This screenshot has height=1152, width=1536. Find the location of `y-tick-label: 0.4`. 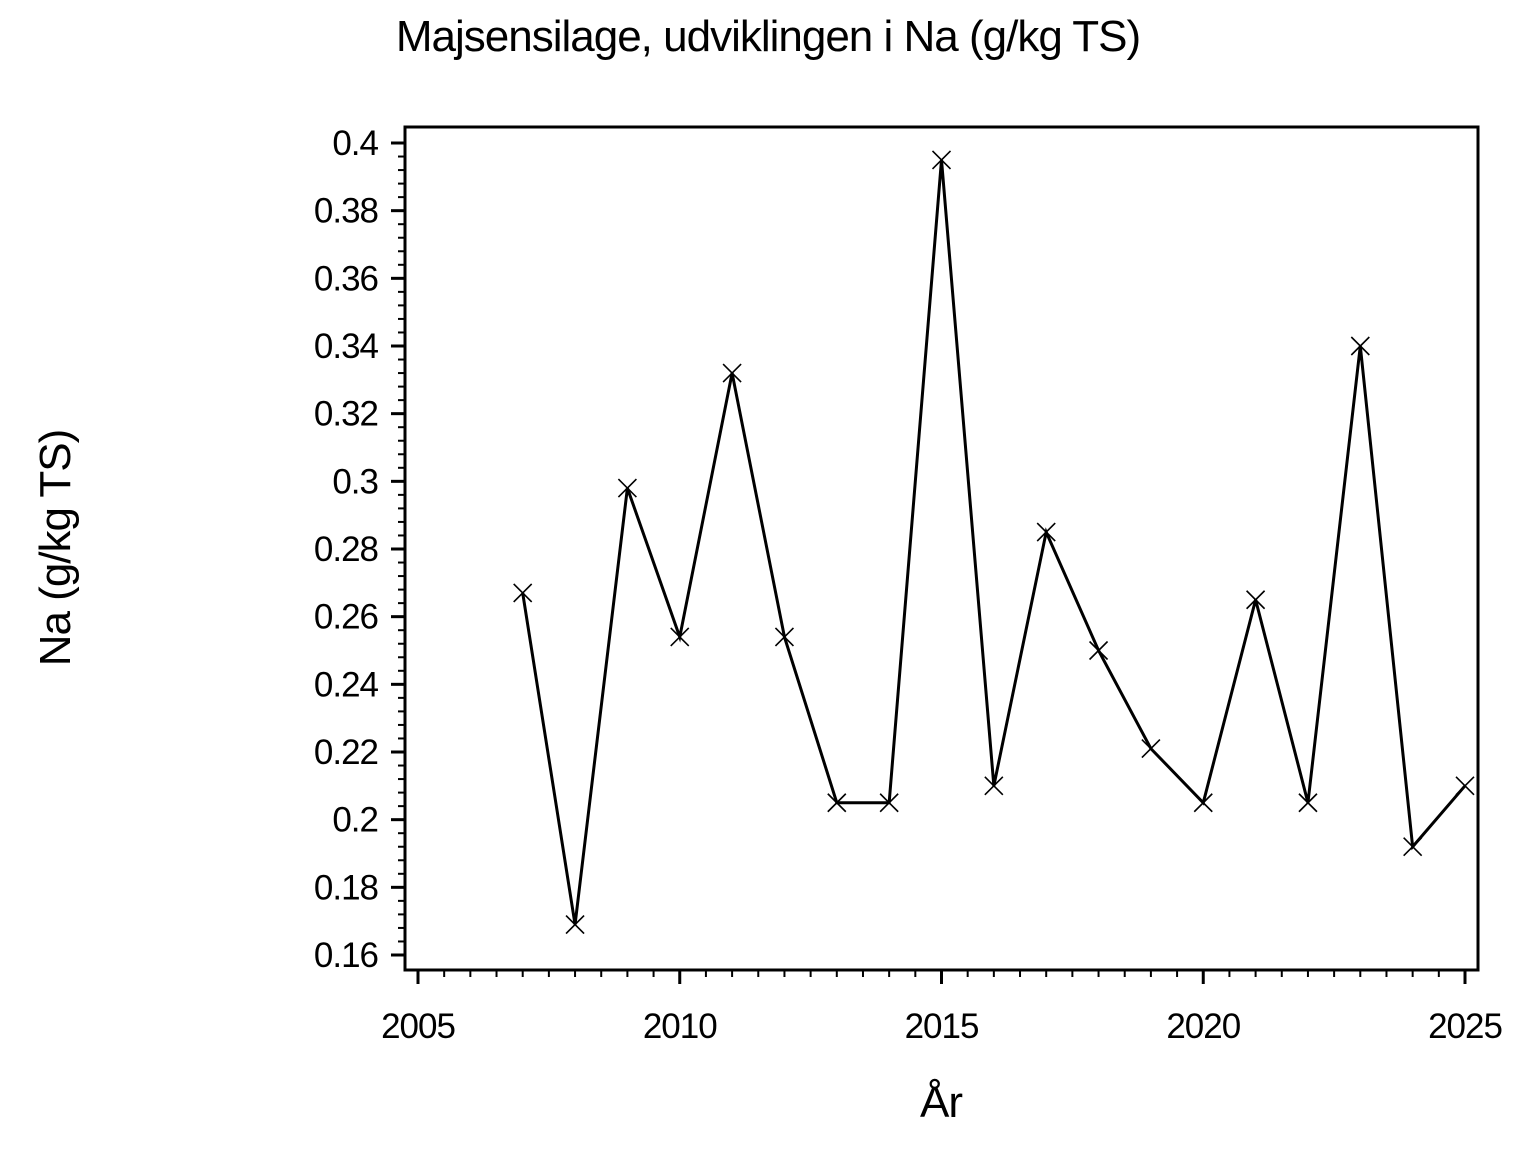

y-tick-label: 0.4 is located at coordinates (355, 143).